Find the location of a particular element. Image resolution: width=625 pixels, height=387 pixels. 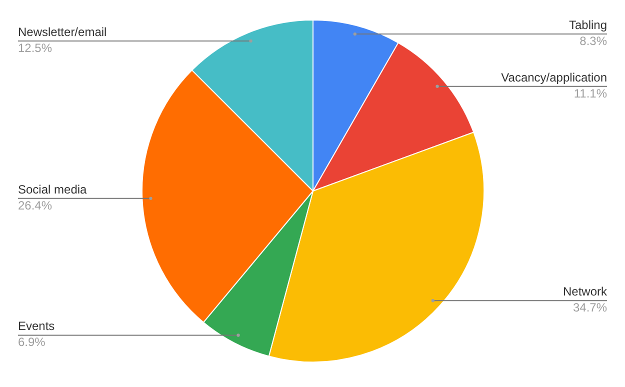

slice-label: Social media is located at coordinates (53, 189).